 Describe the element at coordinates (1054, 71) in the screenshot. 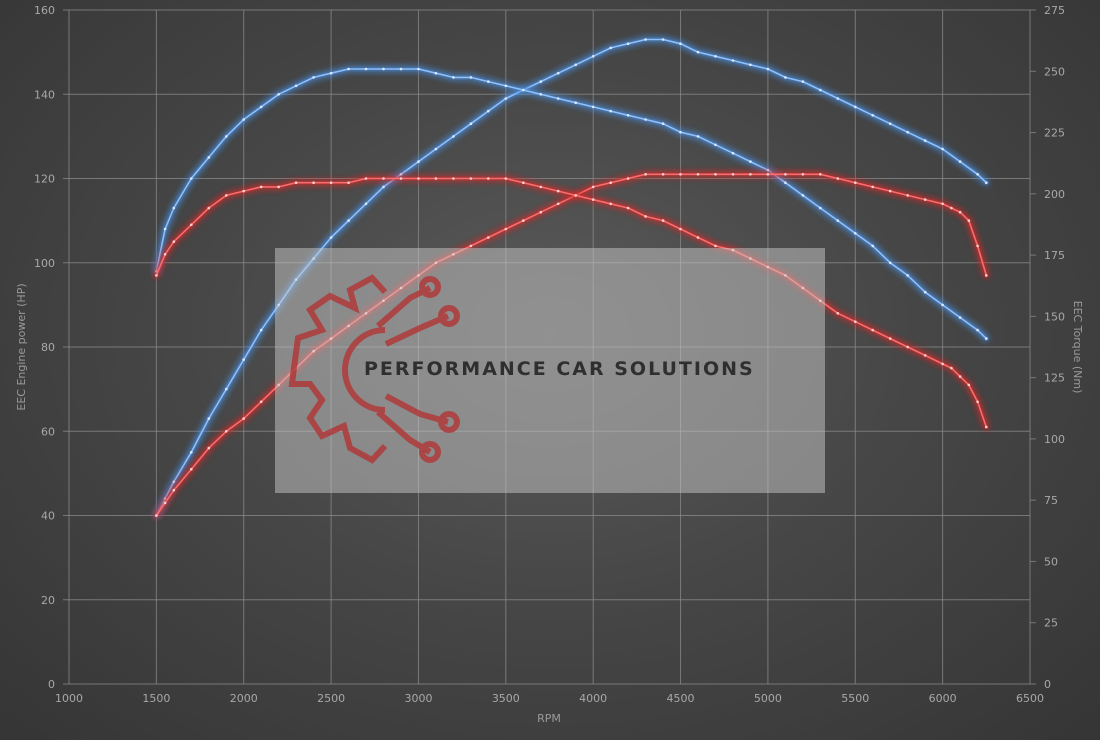

I see `right-tick-label: 250` at that location.